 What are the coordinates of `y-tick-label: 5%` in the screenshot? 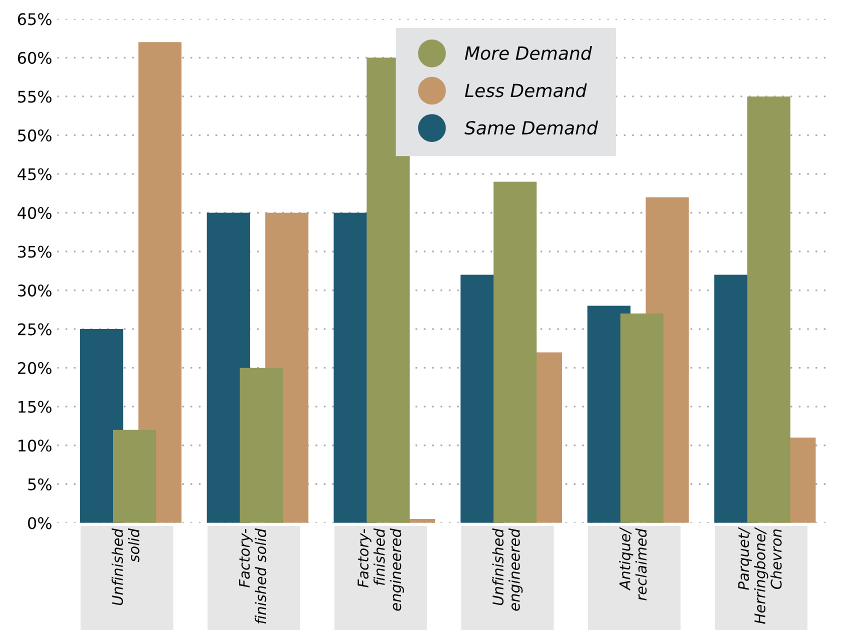 It's located at (40, 484).